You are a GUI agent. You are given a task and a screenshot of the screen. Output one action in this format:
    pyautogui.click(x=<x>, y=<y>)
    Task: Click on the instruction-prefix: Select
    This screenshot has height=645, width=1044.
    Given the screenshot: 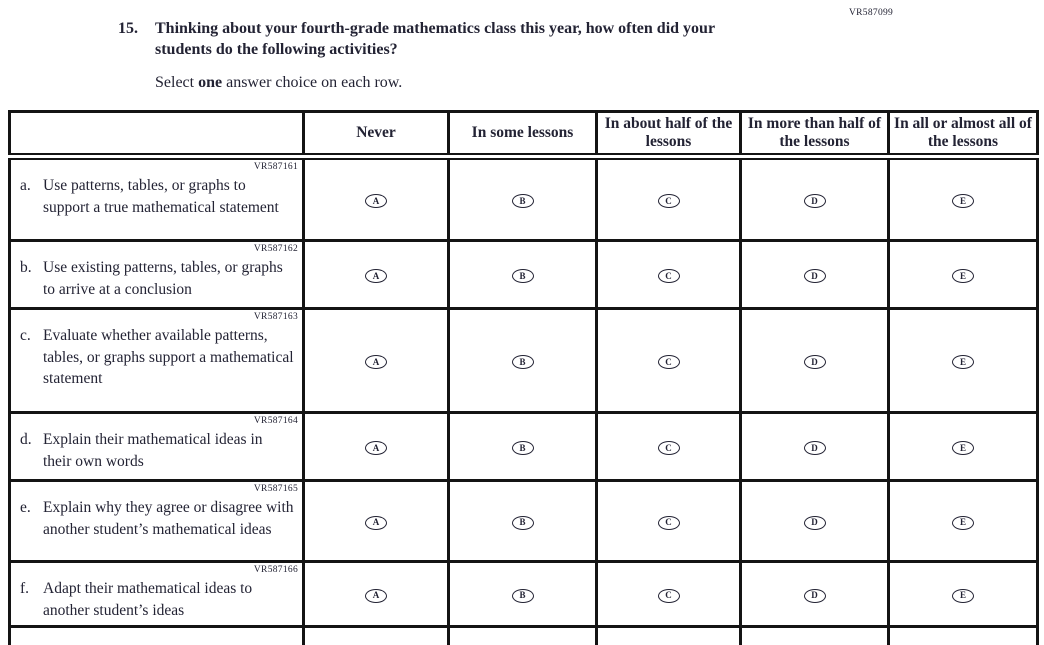 What is the action you would take?
    pyautogui.click(x=177, y=82)
    